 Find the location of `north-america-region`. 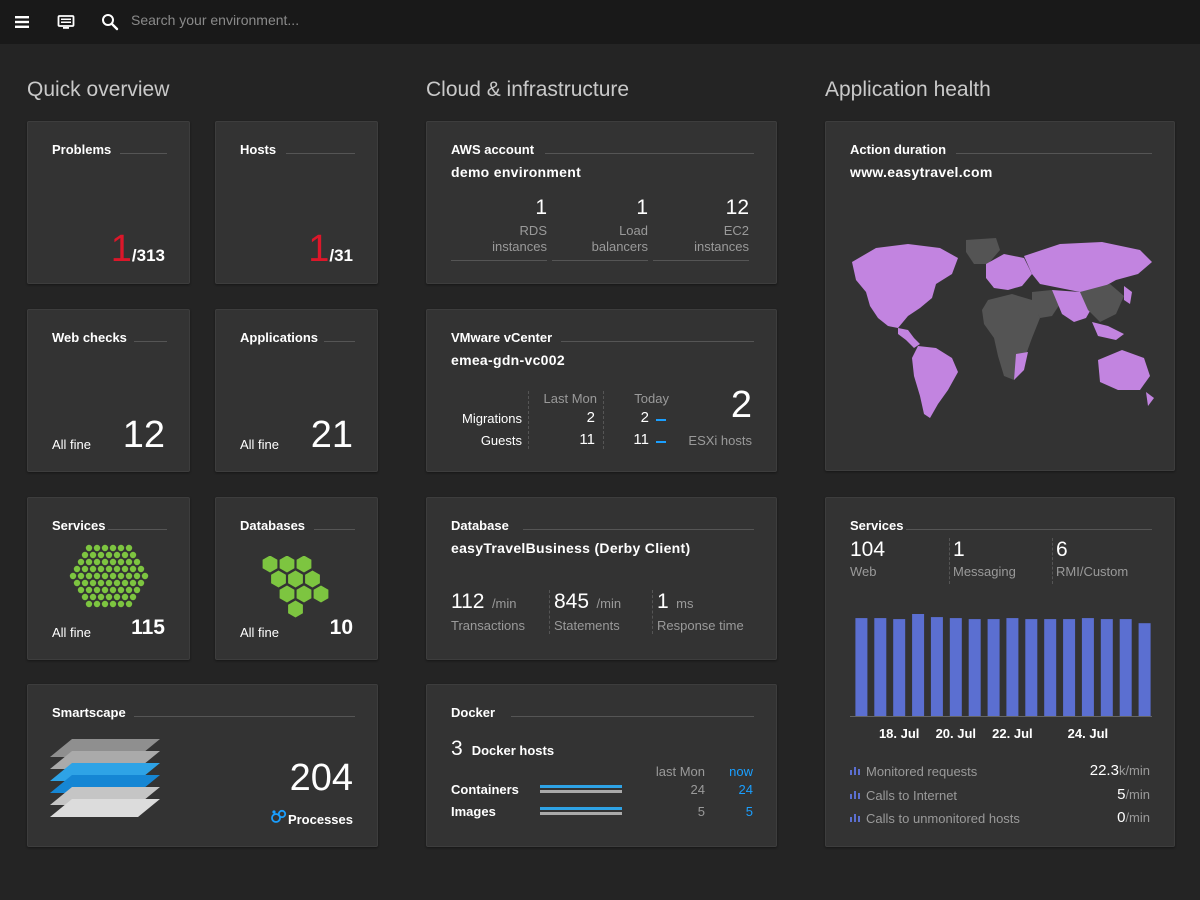

north-america-region is located at coordinates (905, 286).